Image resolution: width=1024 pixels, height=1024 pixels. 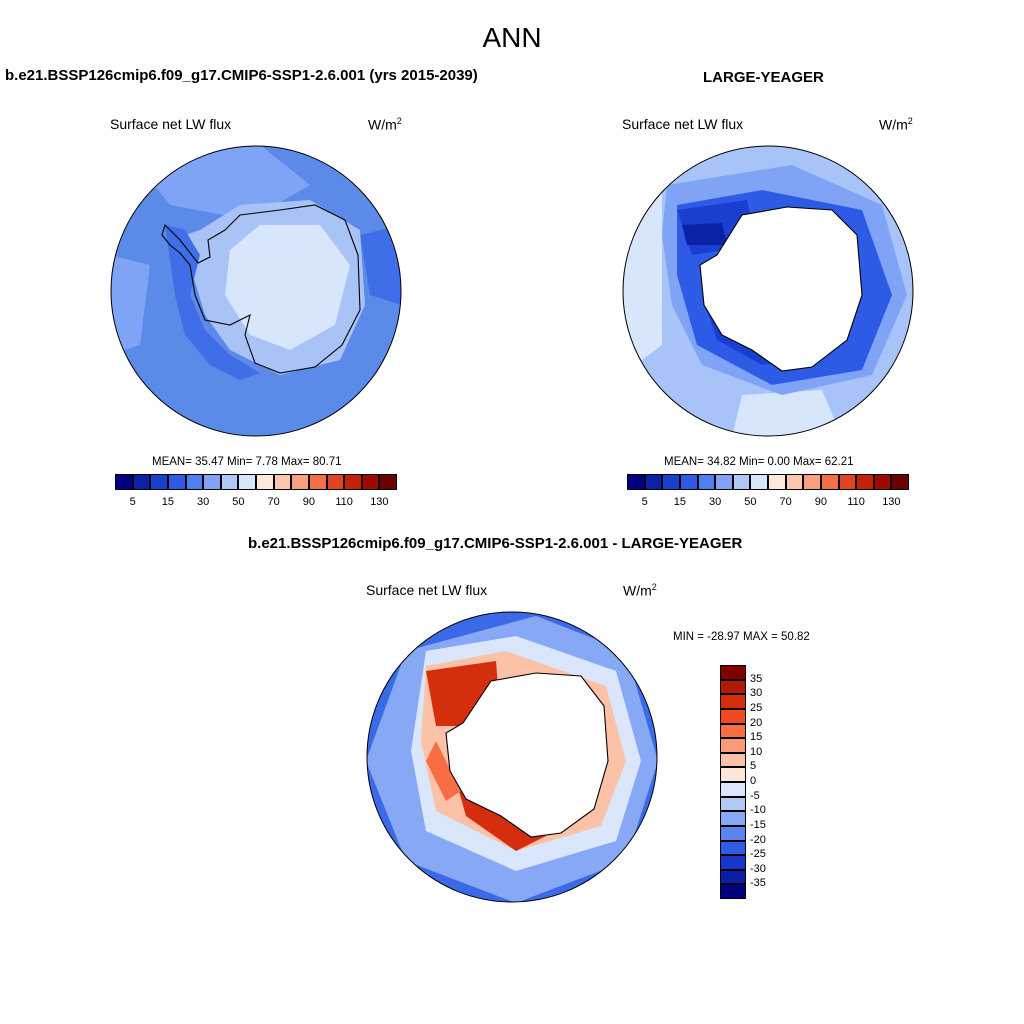 I want to click on colorbar-tick-label: -5, so click(x=755, y=795).